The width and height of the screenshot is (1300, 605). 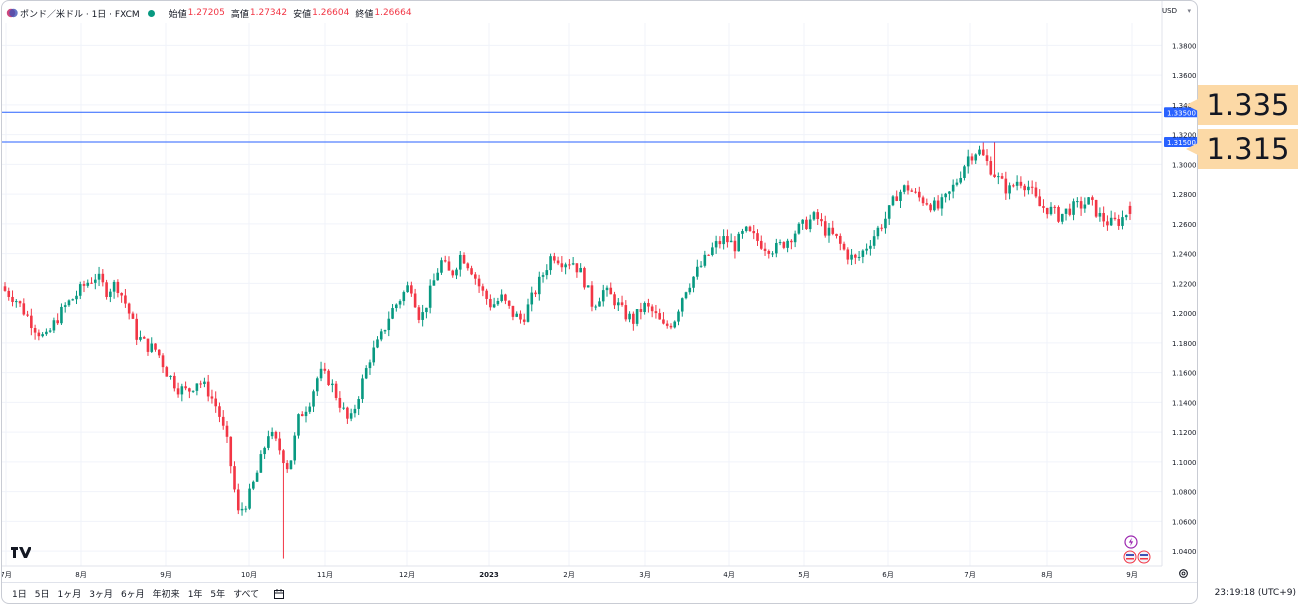 I want to click on tradingview-logo, so click(x=21, y=555).